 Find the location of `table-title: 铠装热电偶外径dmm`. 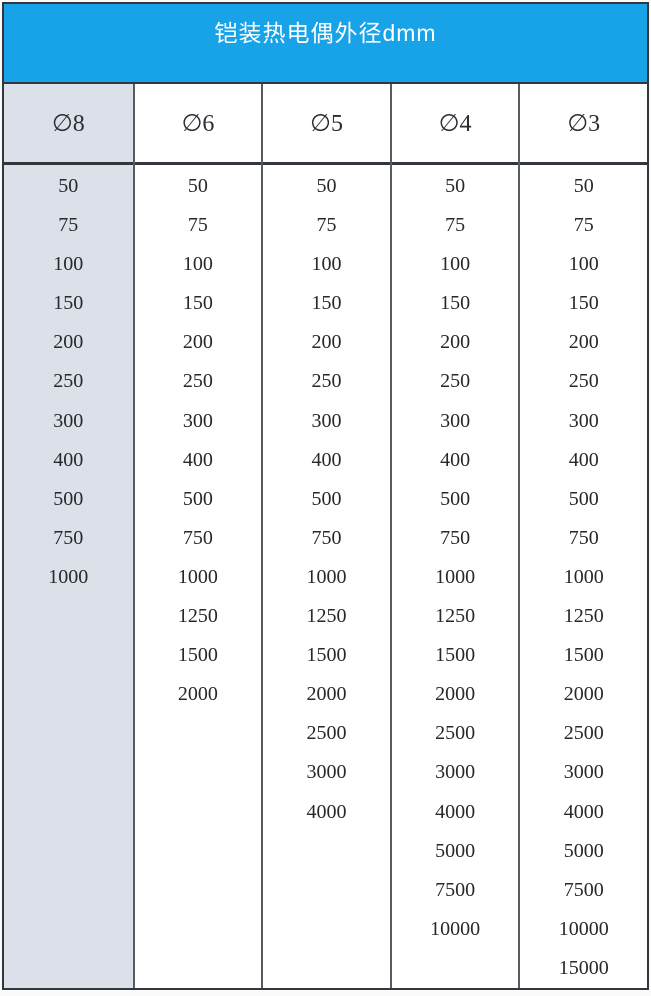

table-title: 铠装热电偶外径dmm is located at coordinates (325, 44).